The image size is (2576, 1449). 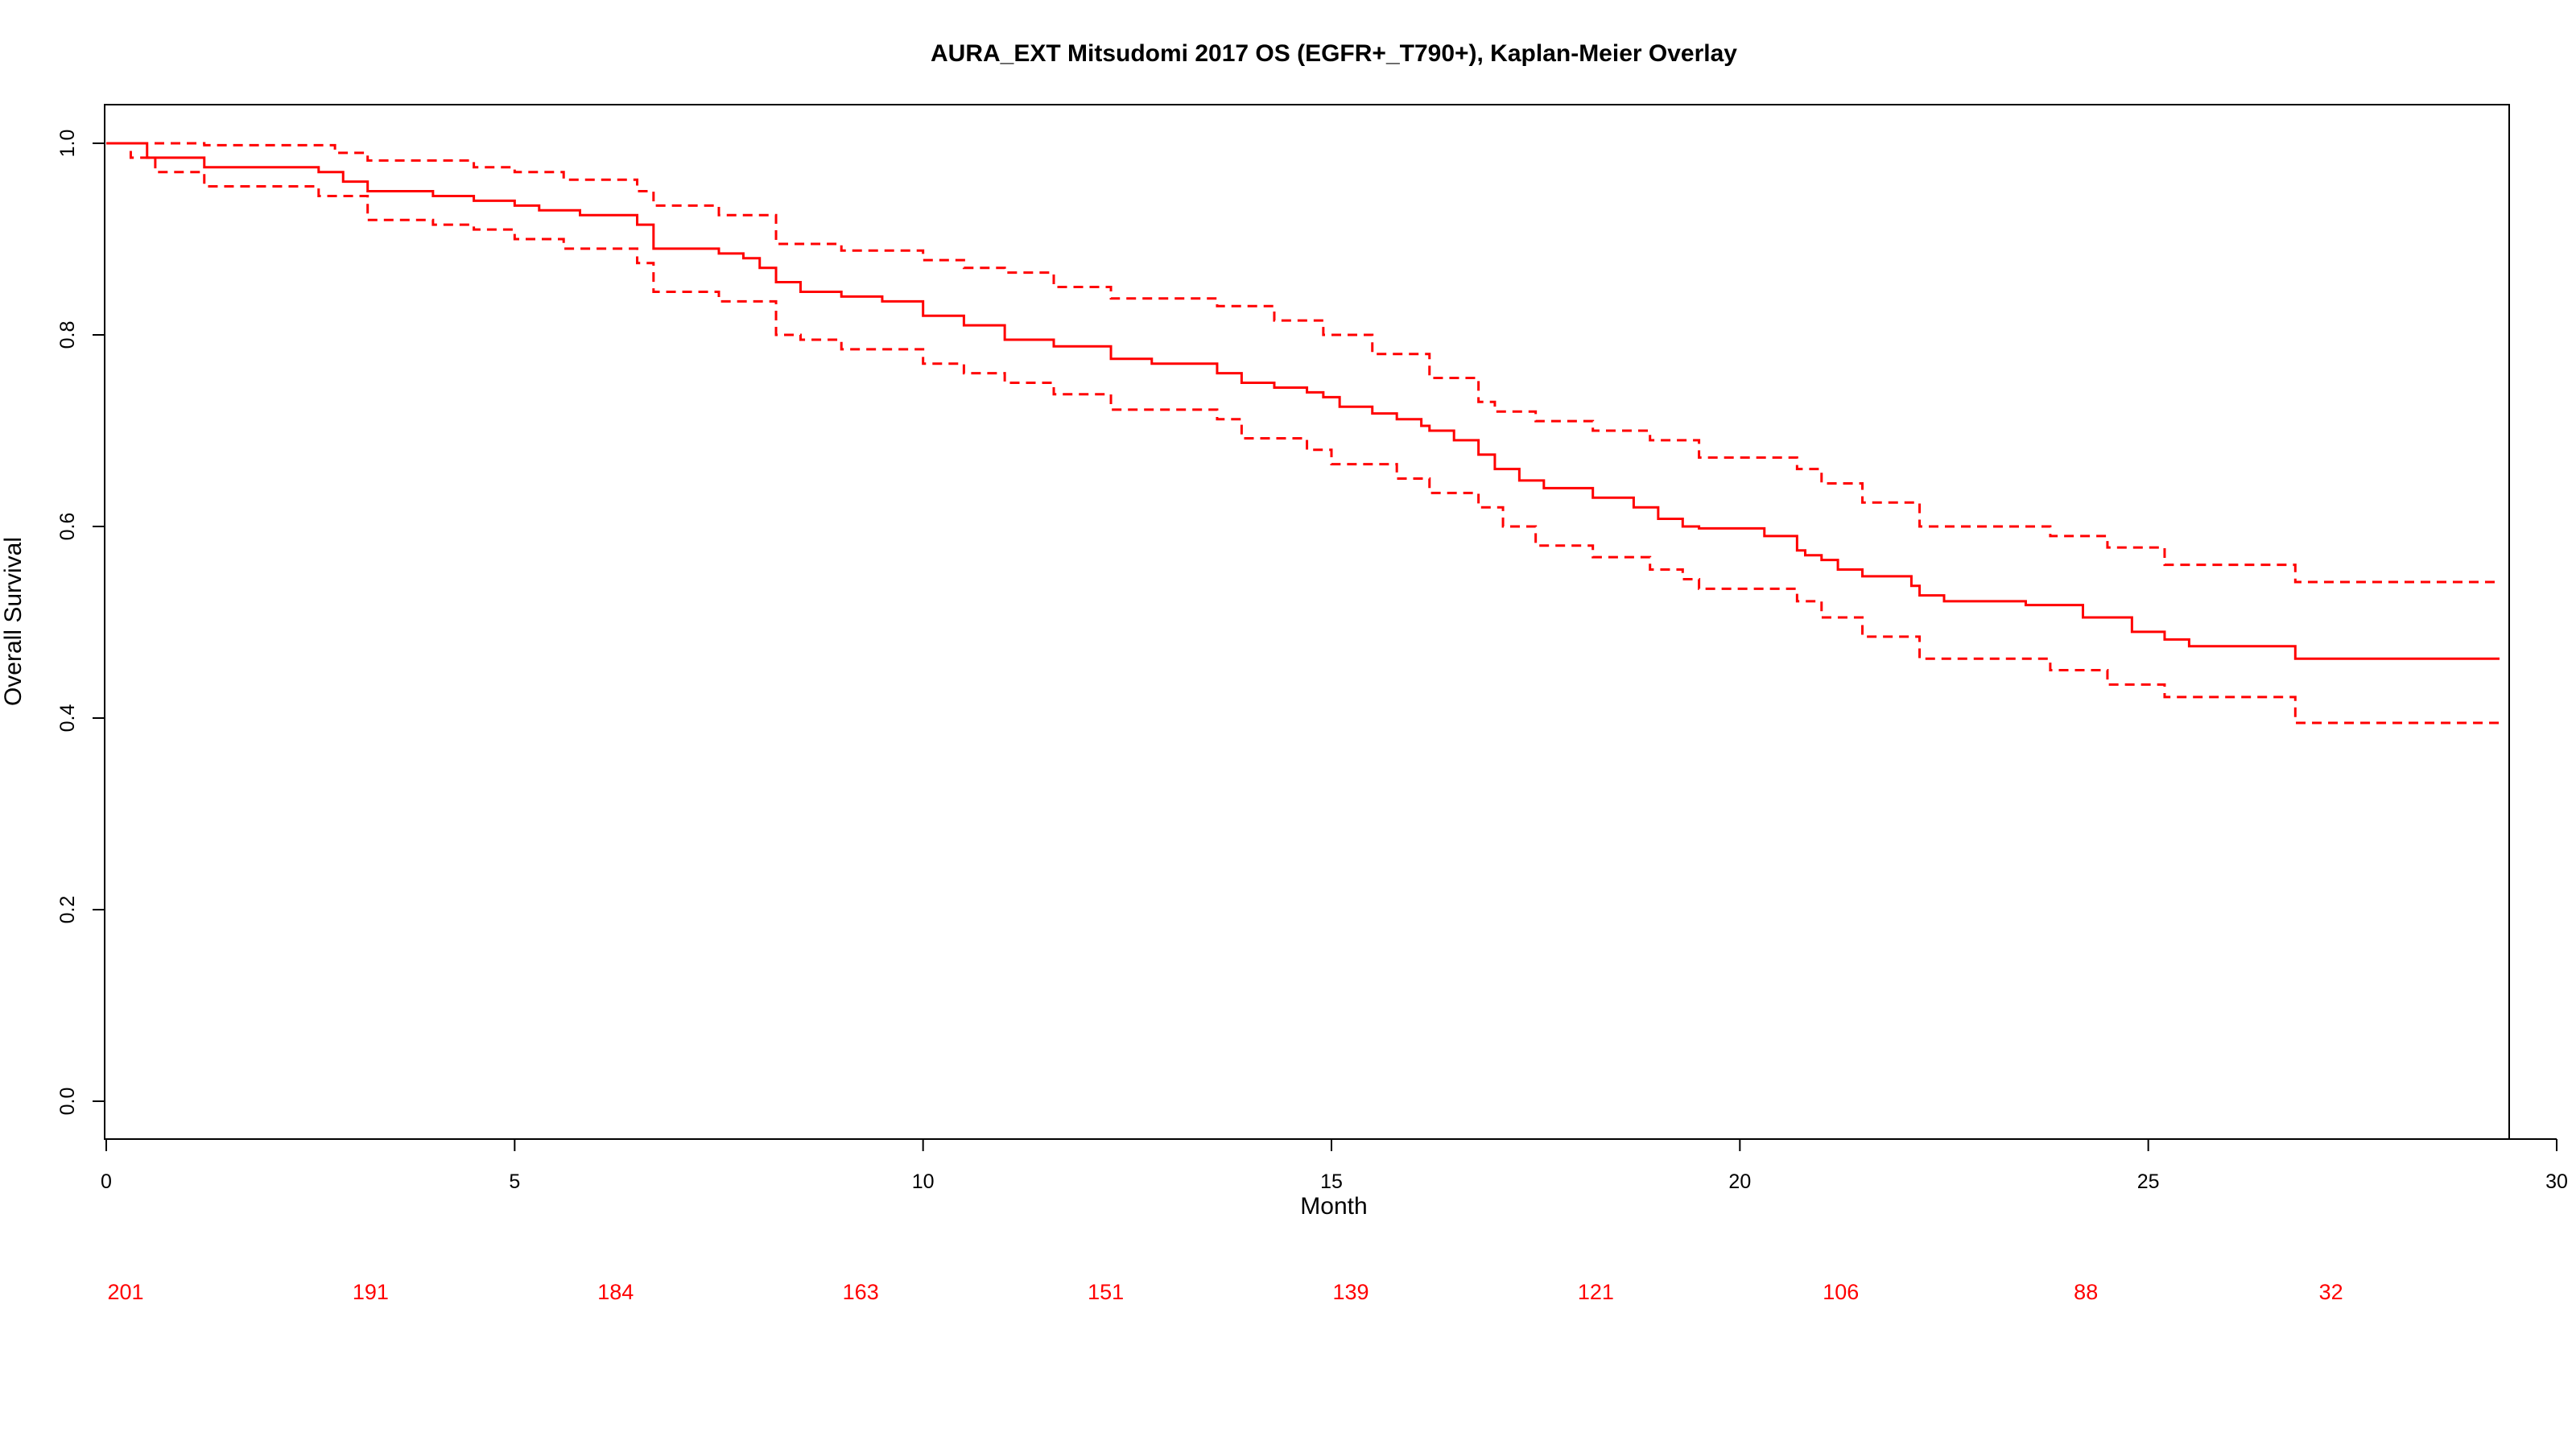 I want to click on number-at-risk-row: 201 191 184 163 151 139 121 106 88 32, so click(x=1225, y=1292).